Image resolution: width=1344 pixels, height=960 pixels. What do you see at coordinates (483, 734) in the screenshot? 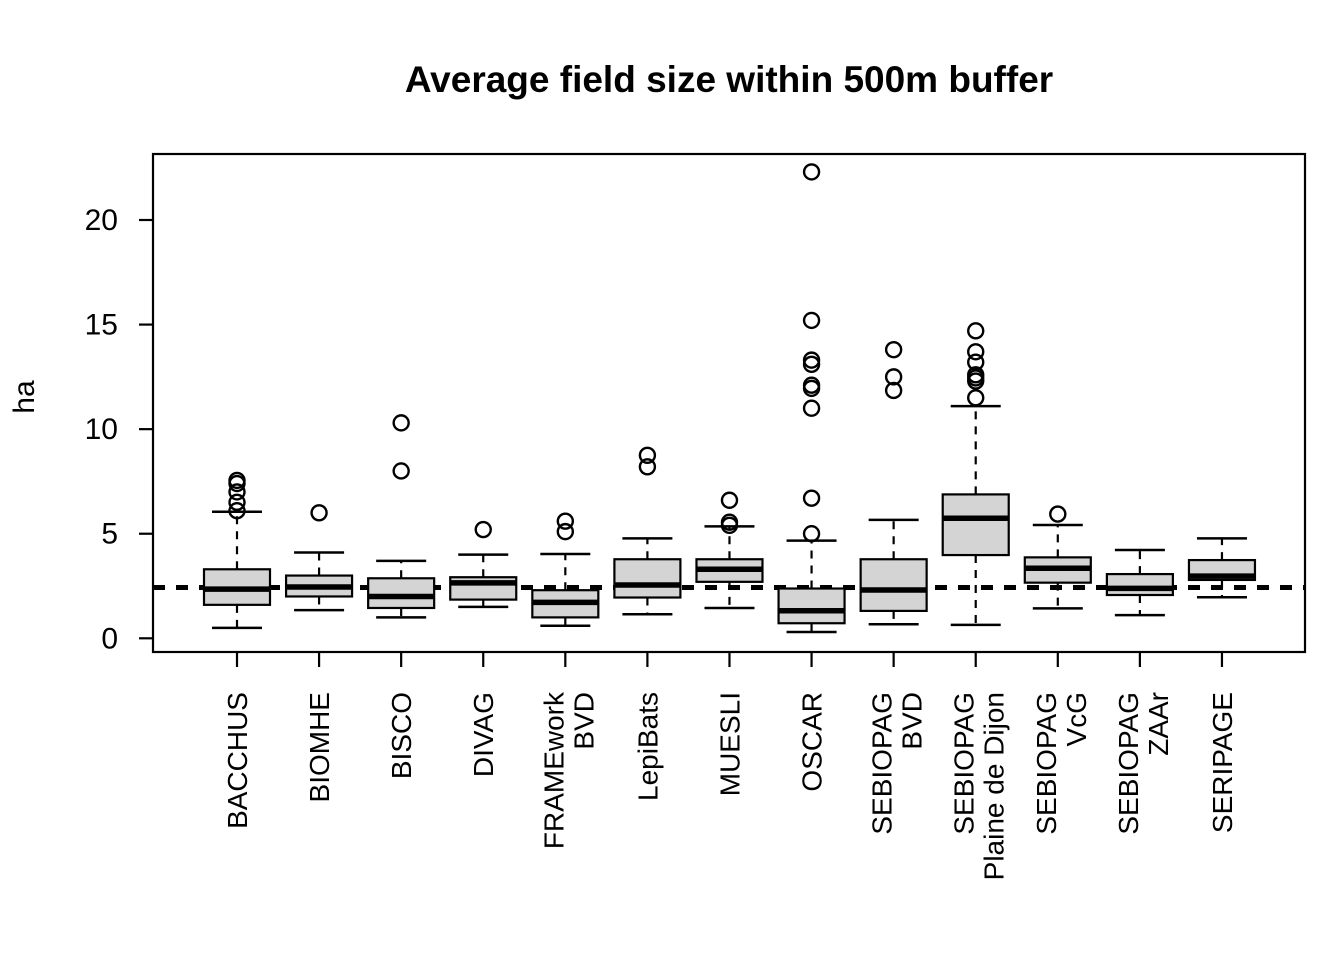
I see `x-tick-label: DIVAG` at bounding box center [483, 734].